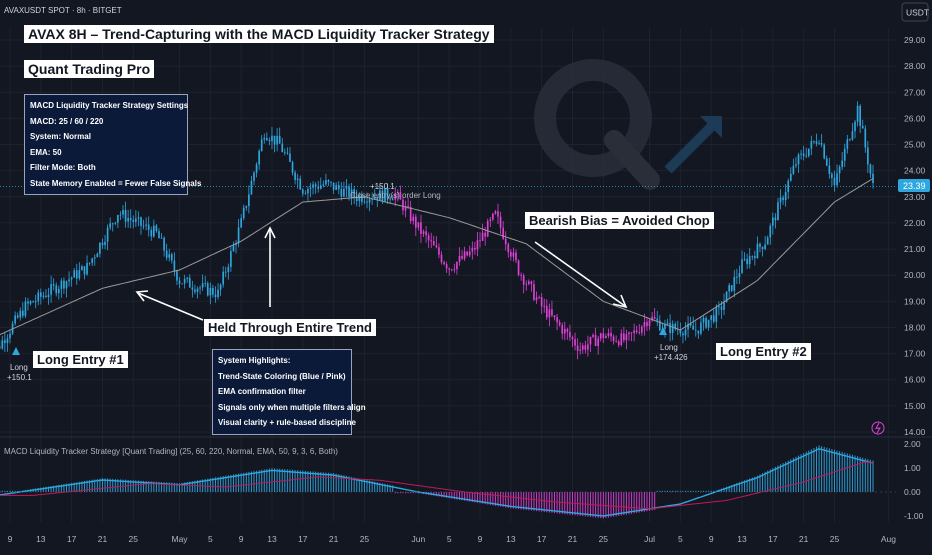 This screenshot has width=932, height=555. Describe the element at coordinates (511, 539) in the screenshot. I see `time-tick: 13` at that location.